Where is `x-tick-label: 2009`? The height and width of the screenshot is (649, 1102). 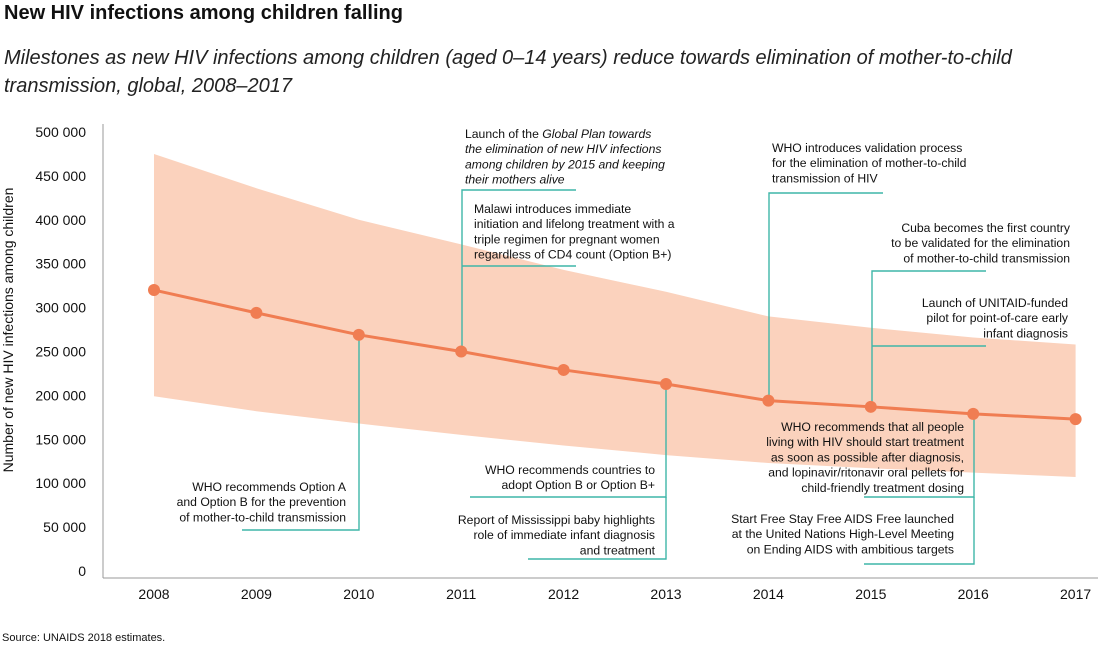
x-tick-label: 2009 is located at coordinates (256, 594).